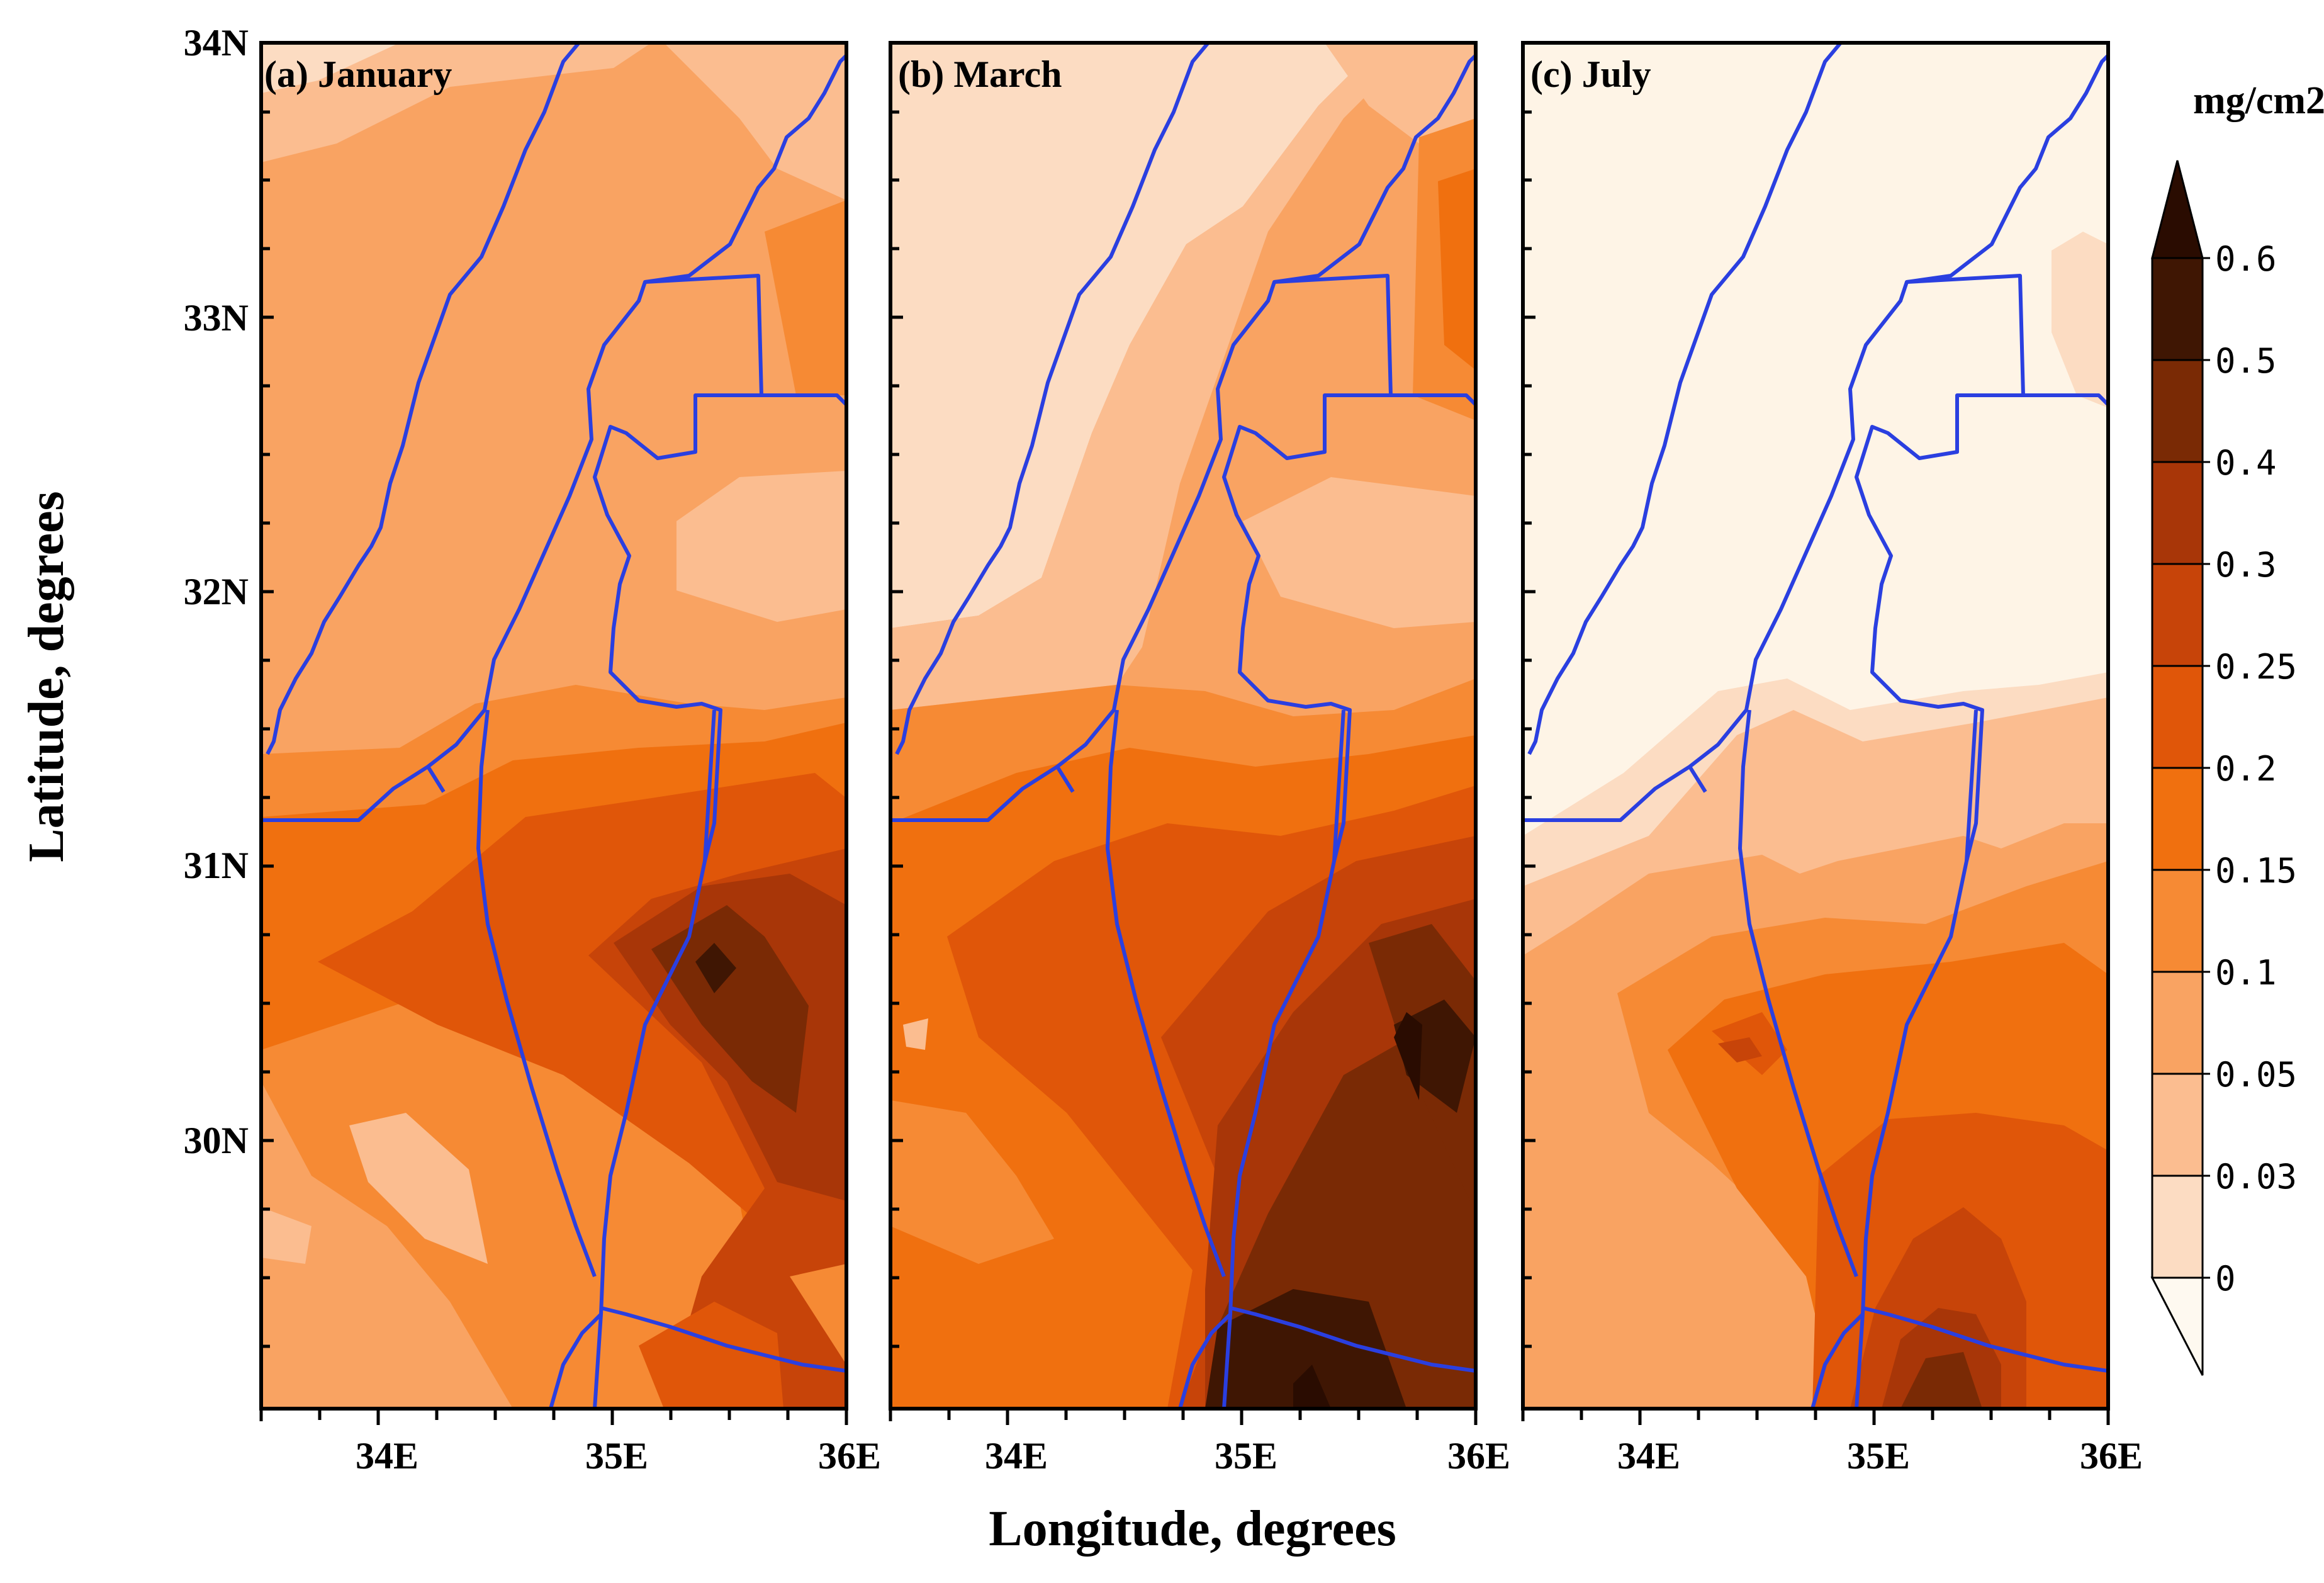 Image resolution: width=2324 pixels, height=1583 pixels. What do you see at coordinates (2246, 973) in the screenshot?
I see `colorbar-level-label: 0.1` at bounding box center [2246, 973].